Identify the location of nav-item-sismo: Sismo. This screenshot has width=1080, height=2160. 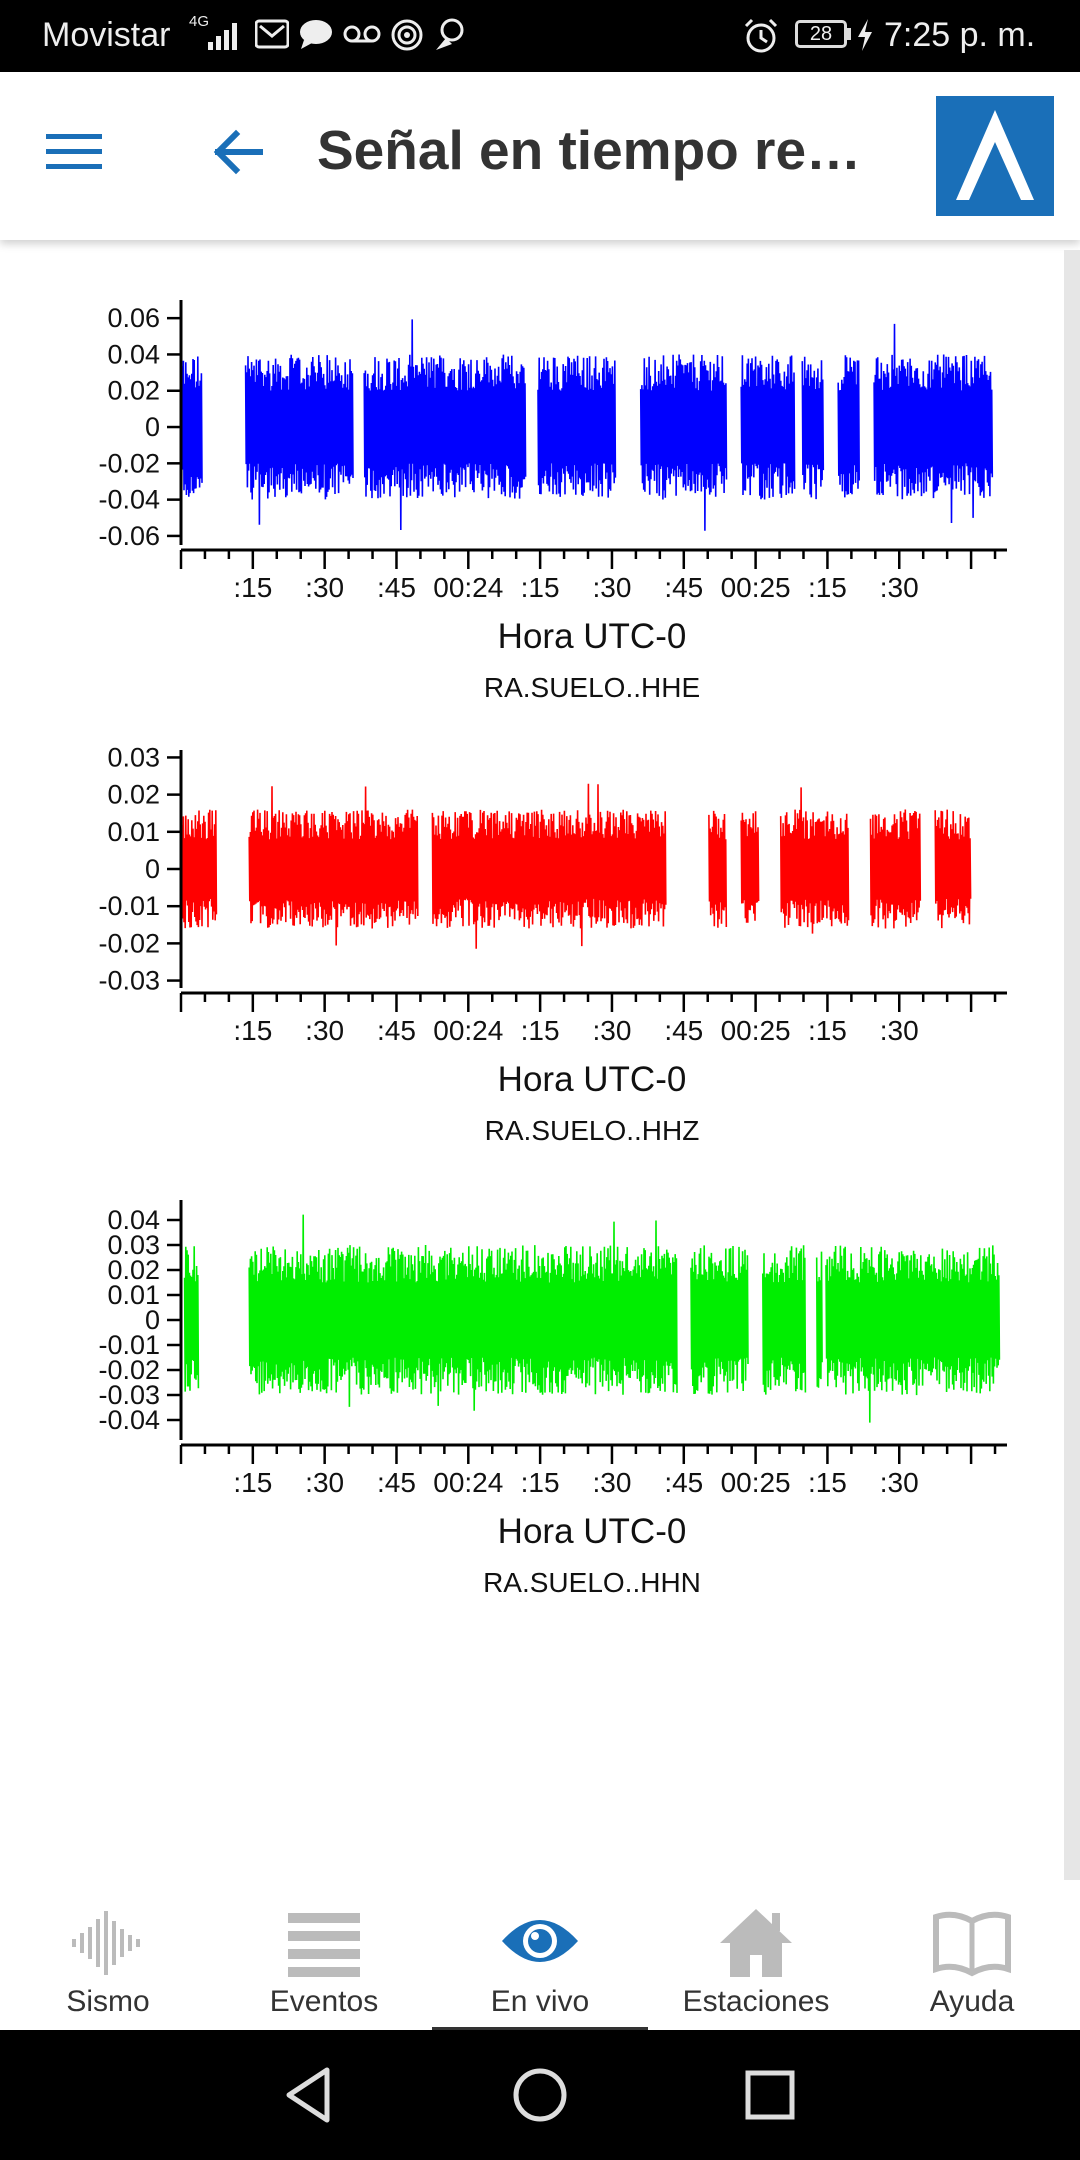
(108, 1957).